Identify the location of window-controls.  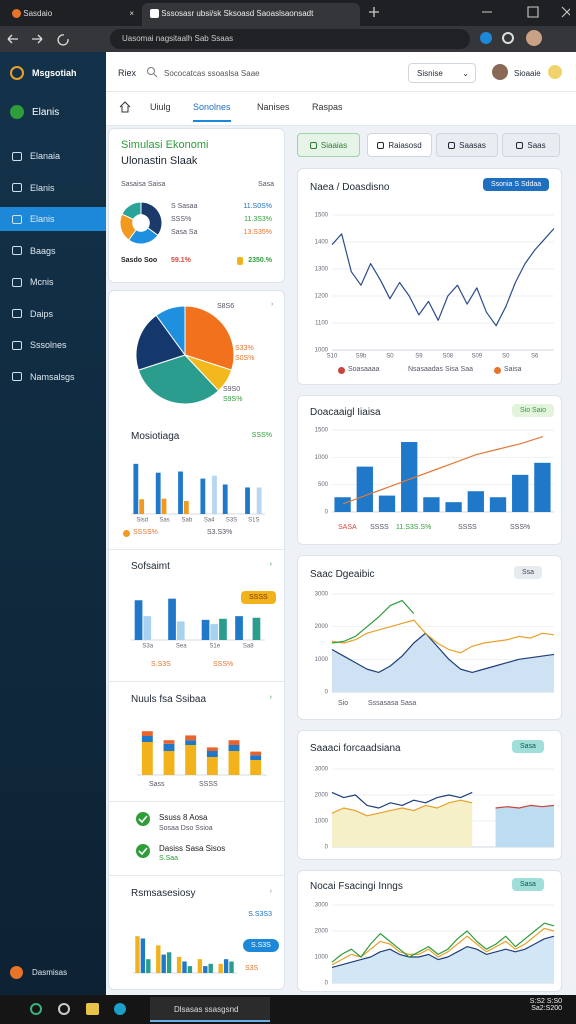
(525, 12).